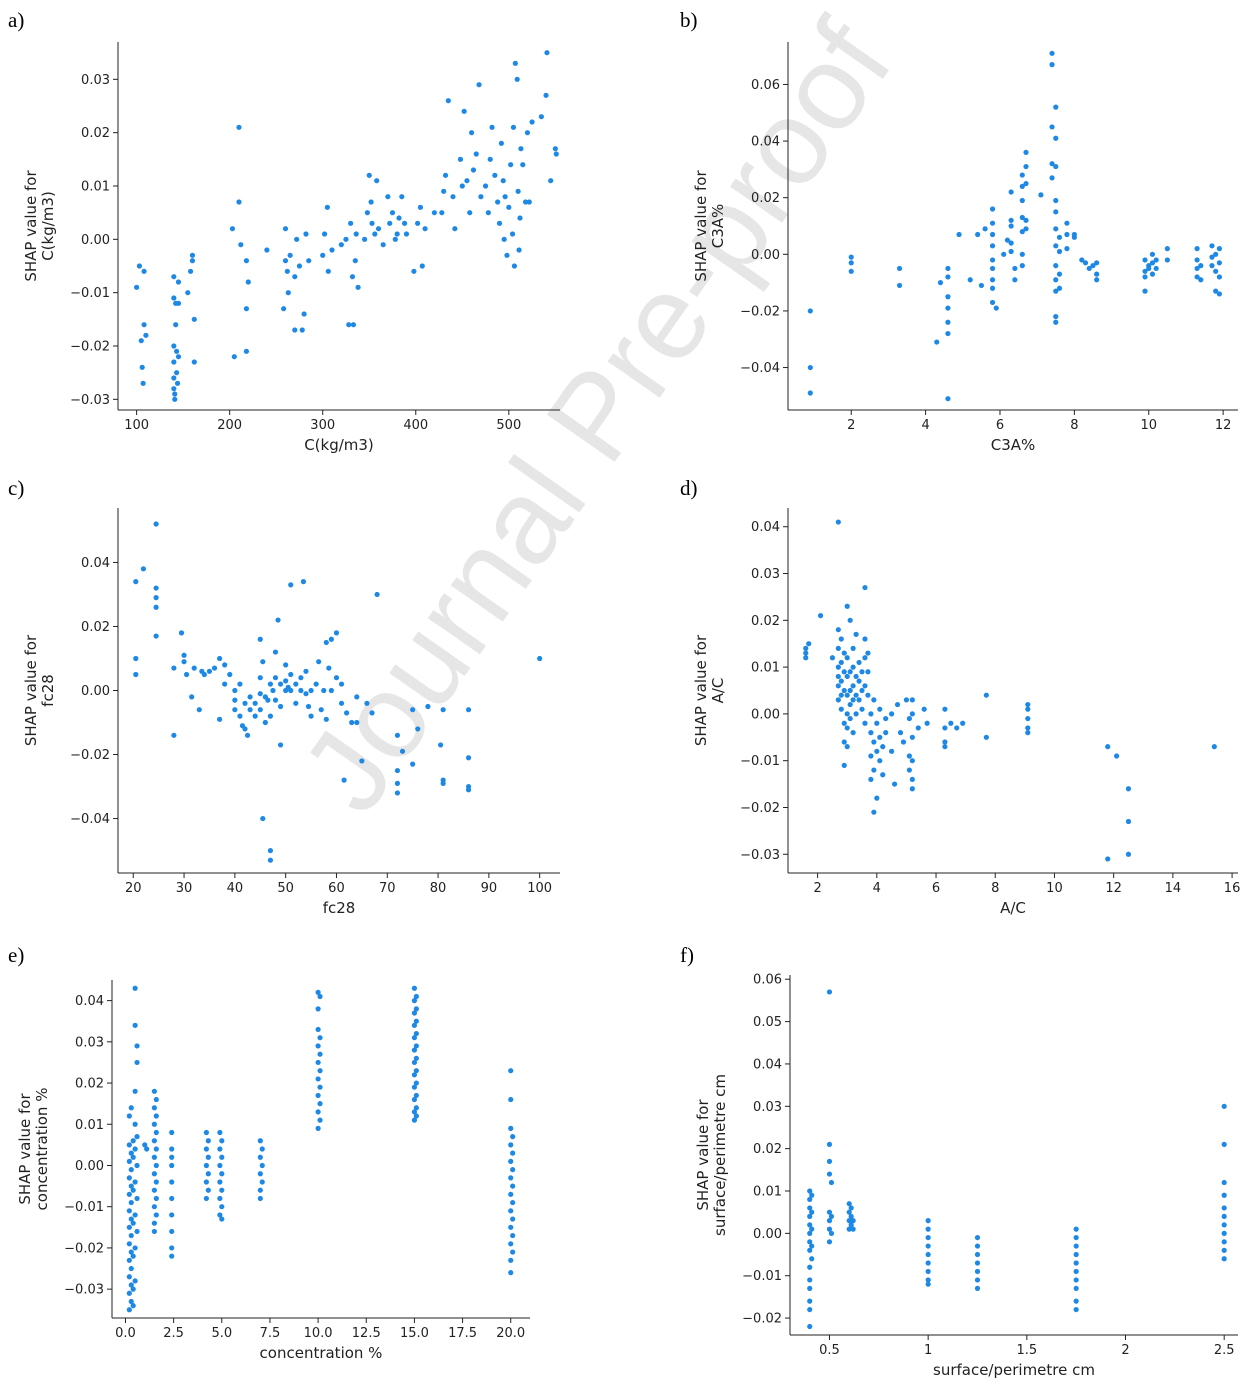 The image size is (1247, 1388). What do you see at coordinates (765, 198) in the screenshot?
I see `y-tick-label: 0.02` at bounding box center [765, 198].